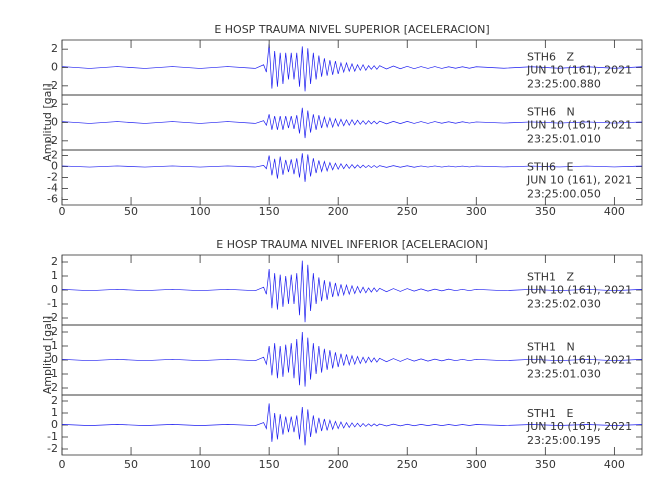  What do you see at coordinates (564, 194) in the screenshot?
I see `time-label: 23:25:00.050` at bounding box center [564, 194].